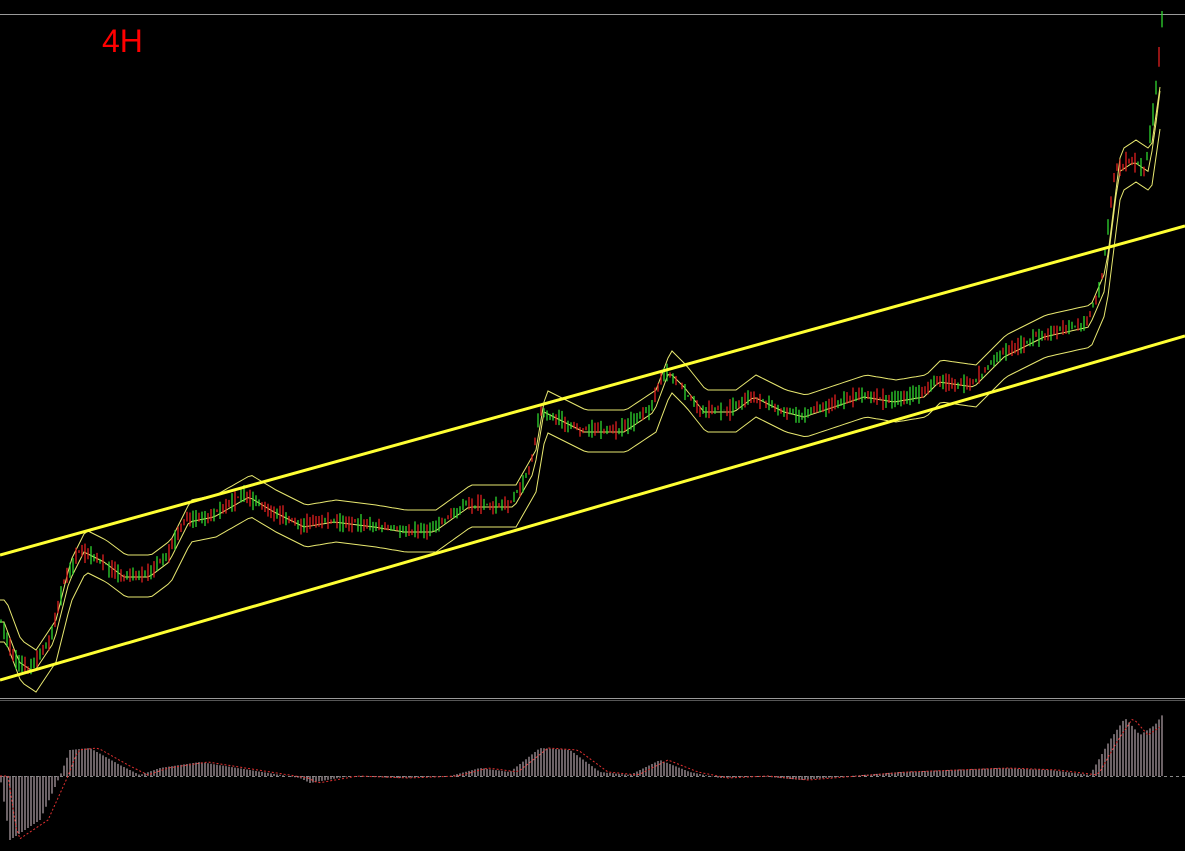 This screenshot has width=1185, height=851. I want to click on timeframe-label: 4H, so click(122, 41).